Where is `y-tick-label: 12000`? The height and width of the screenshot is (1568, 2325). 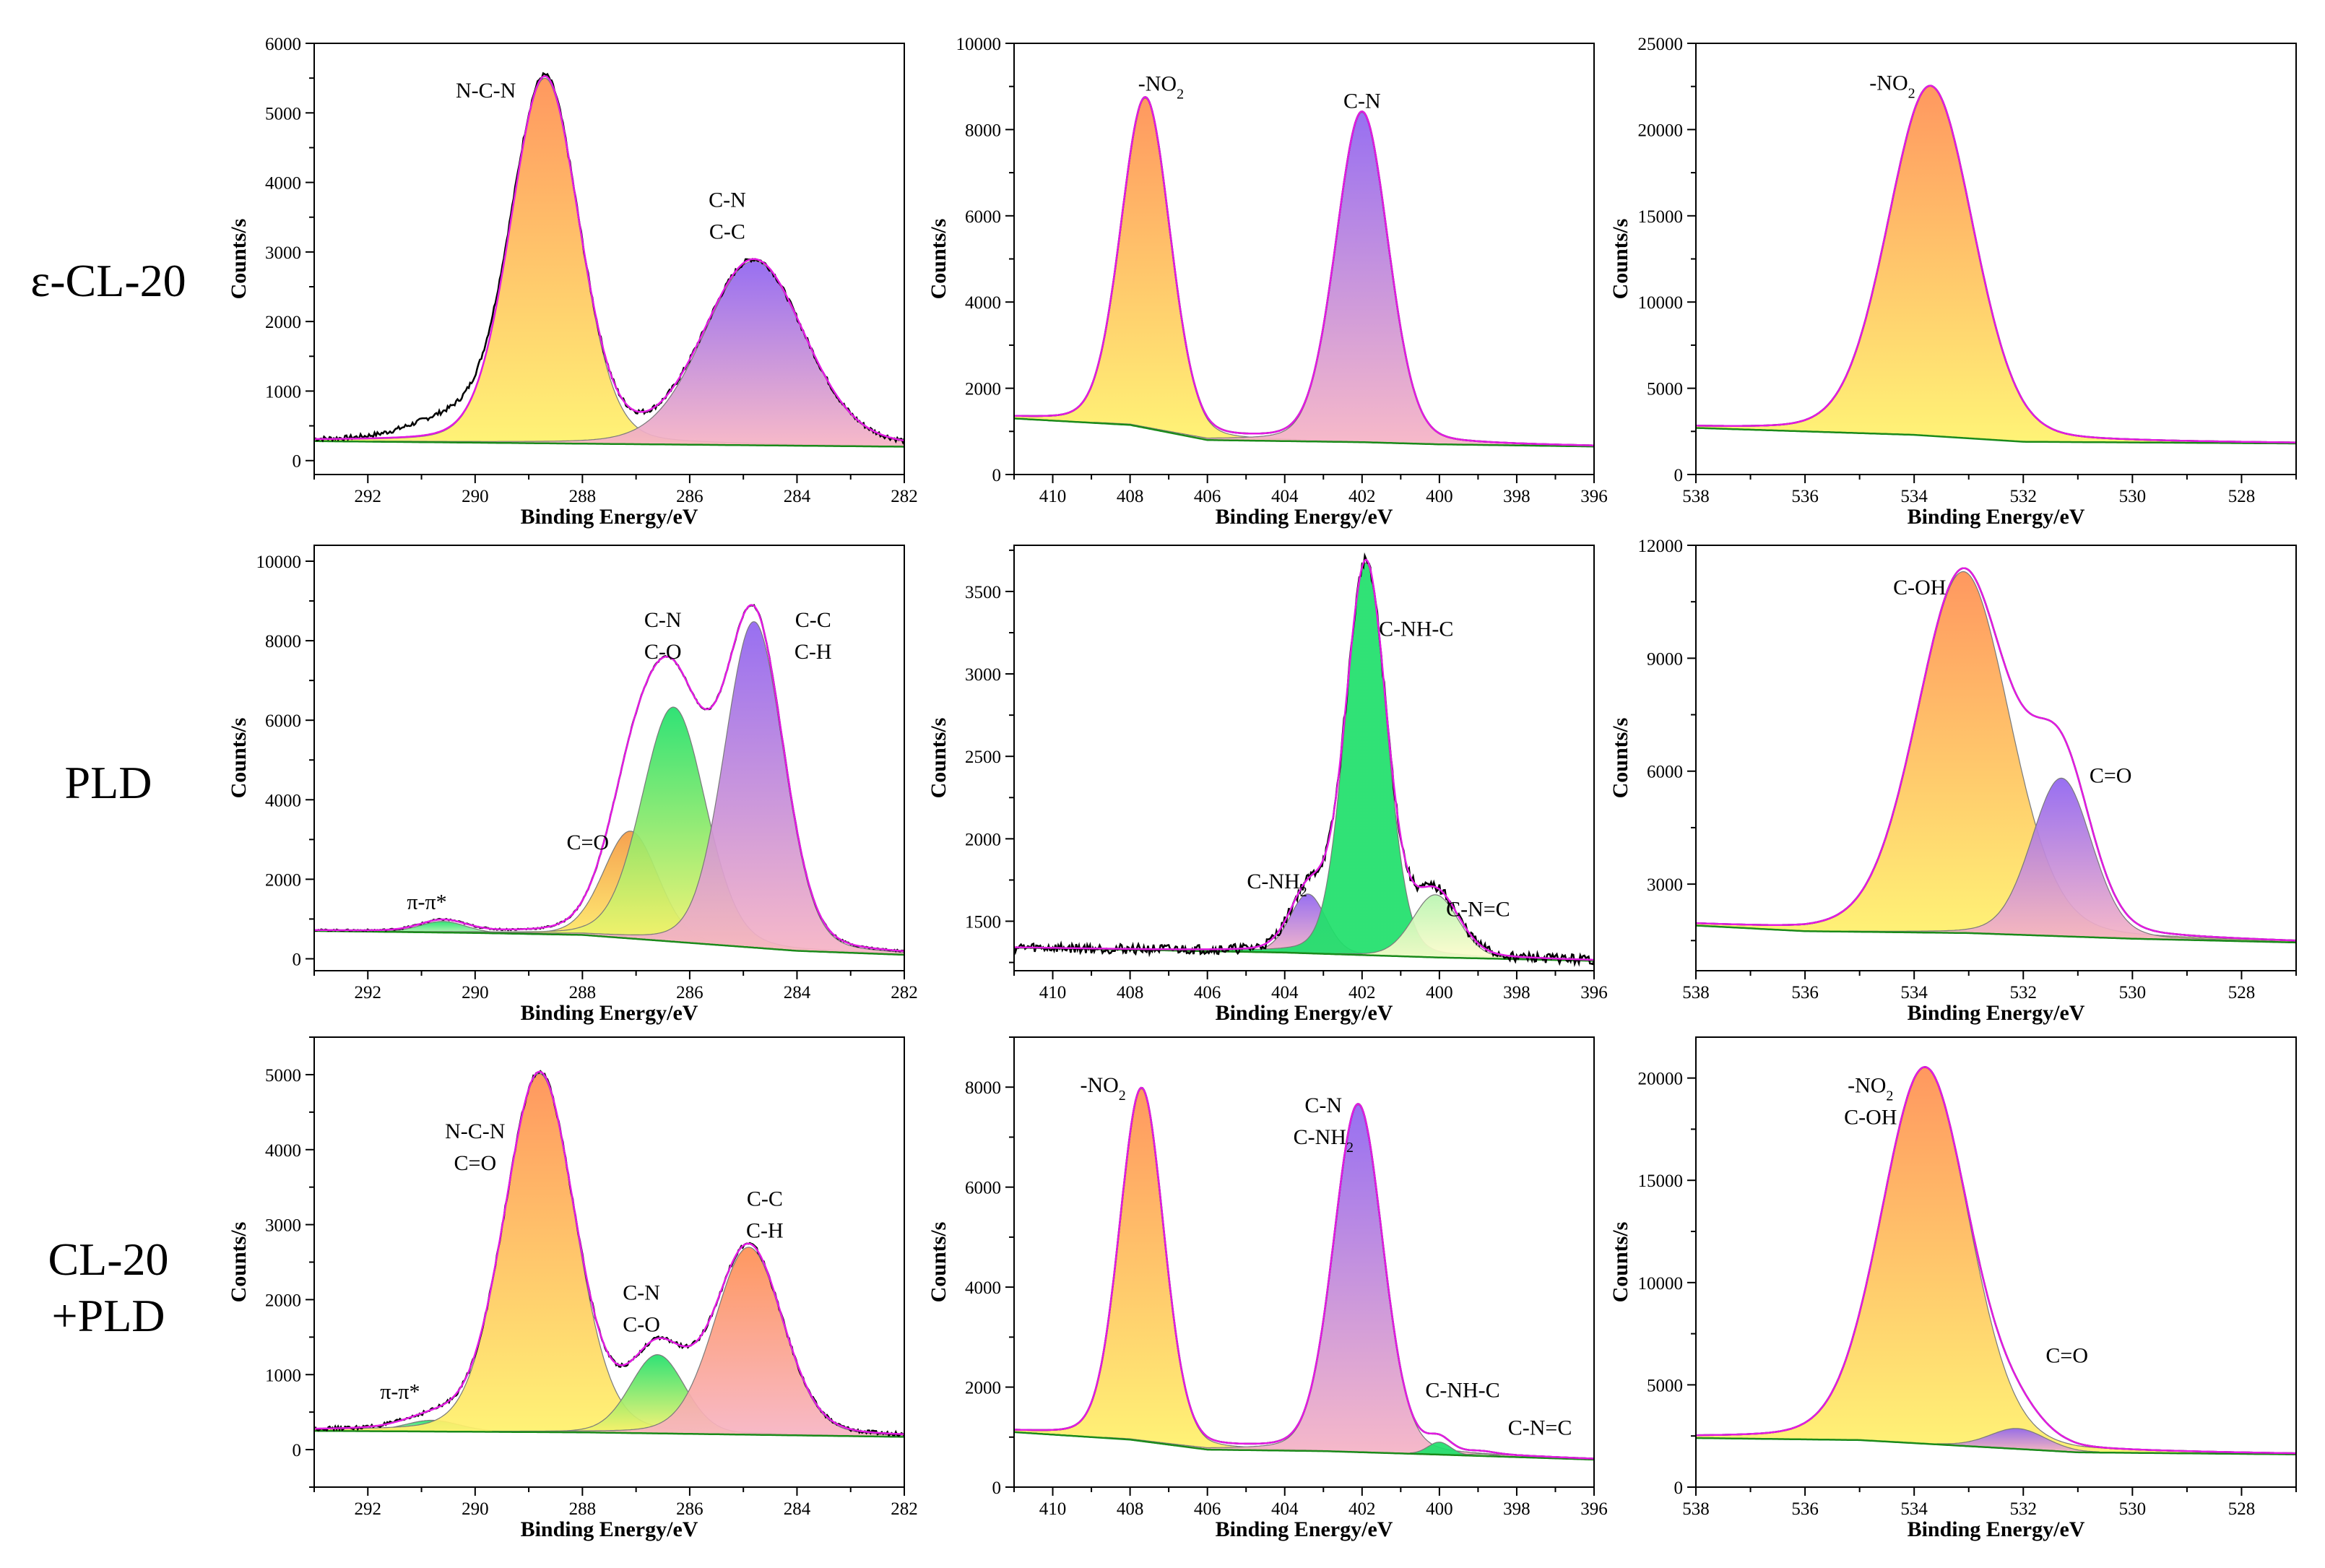
y-tick-label: 12000 is located at coordinates (1661, 546).